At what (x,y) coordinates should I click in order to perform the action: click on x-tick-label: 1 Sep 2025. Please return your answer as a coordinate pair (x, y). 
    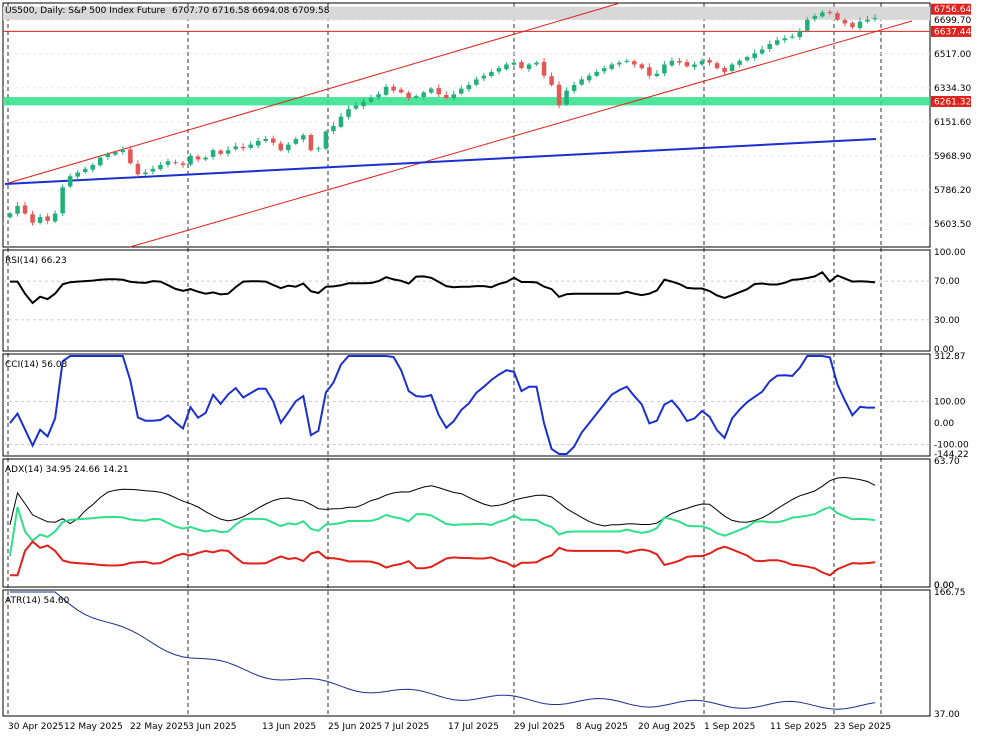
    Looking at the image, I should click on (729, 727).